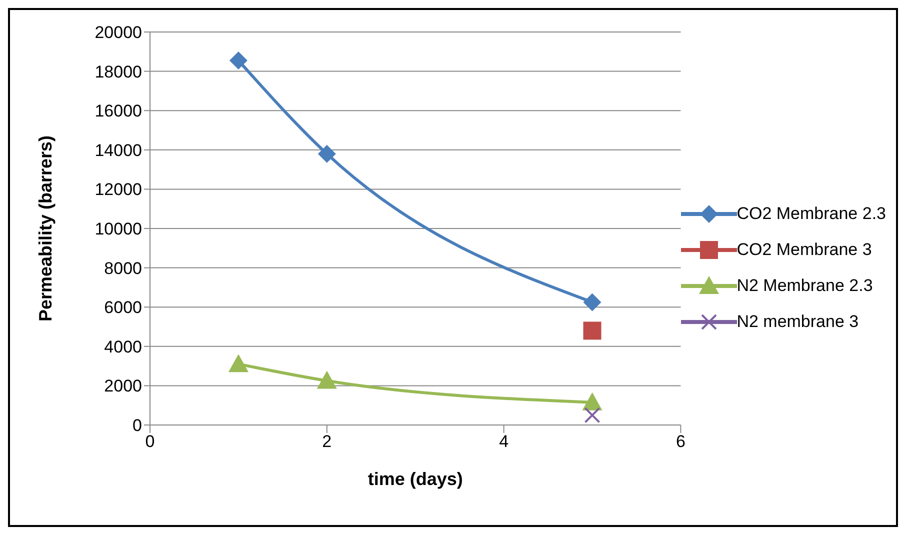 Image resolution: width=906 pixels, height=535 pixels. Describe the element at coordinates (123, 308) in the screenshot. I see `y-tick-label: 6000` at that location.